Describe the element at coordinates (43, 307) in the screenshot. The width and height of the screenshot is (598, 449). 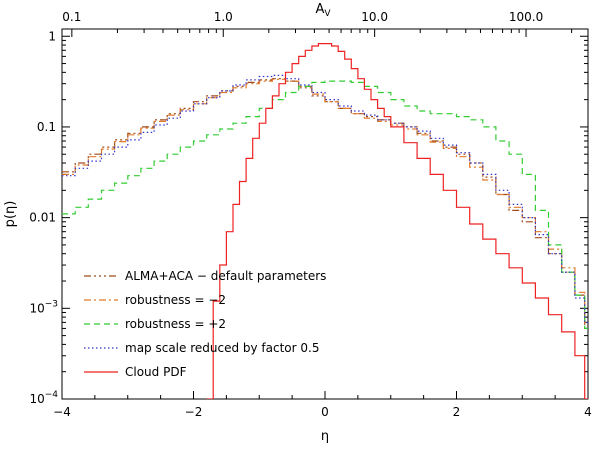
I see `y-tick-label: 10⁻³` at that location.